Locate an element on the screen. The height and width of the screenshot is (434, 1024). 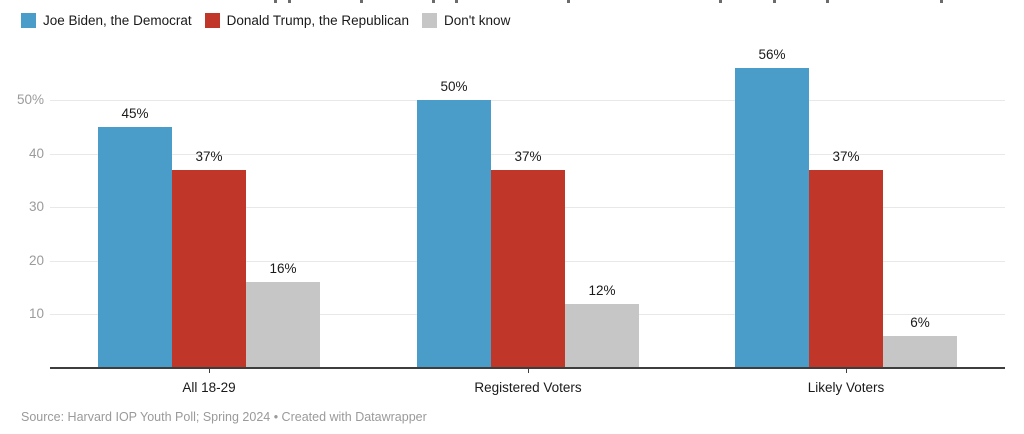
legend-item-dontknow: Don't know is located at coordinates (466, 20).